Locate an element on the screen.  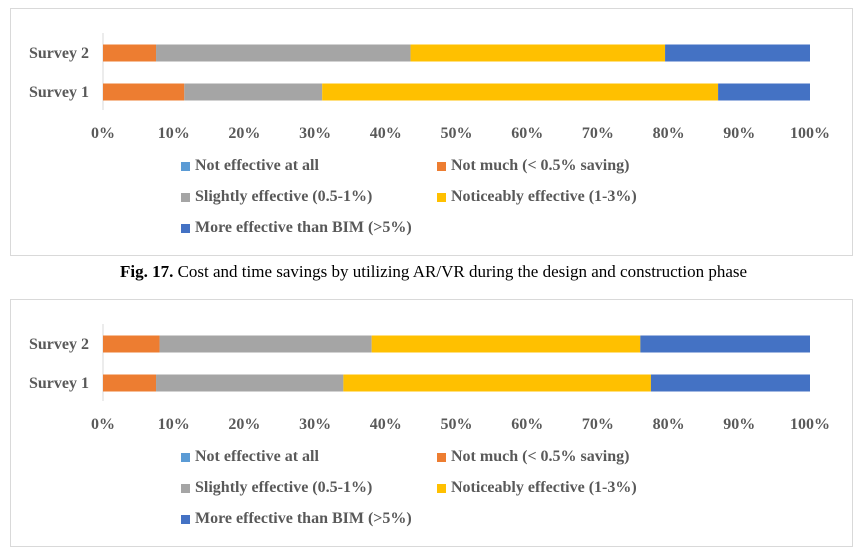
caption-label: Fig. 17. is located at coordinates (146, 271).